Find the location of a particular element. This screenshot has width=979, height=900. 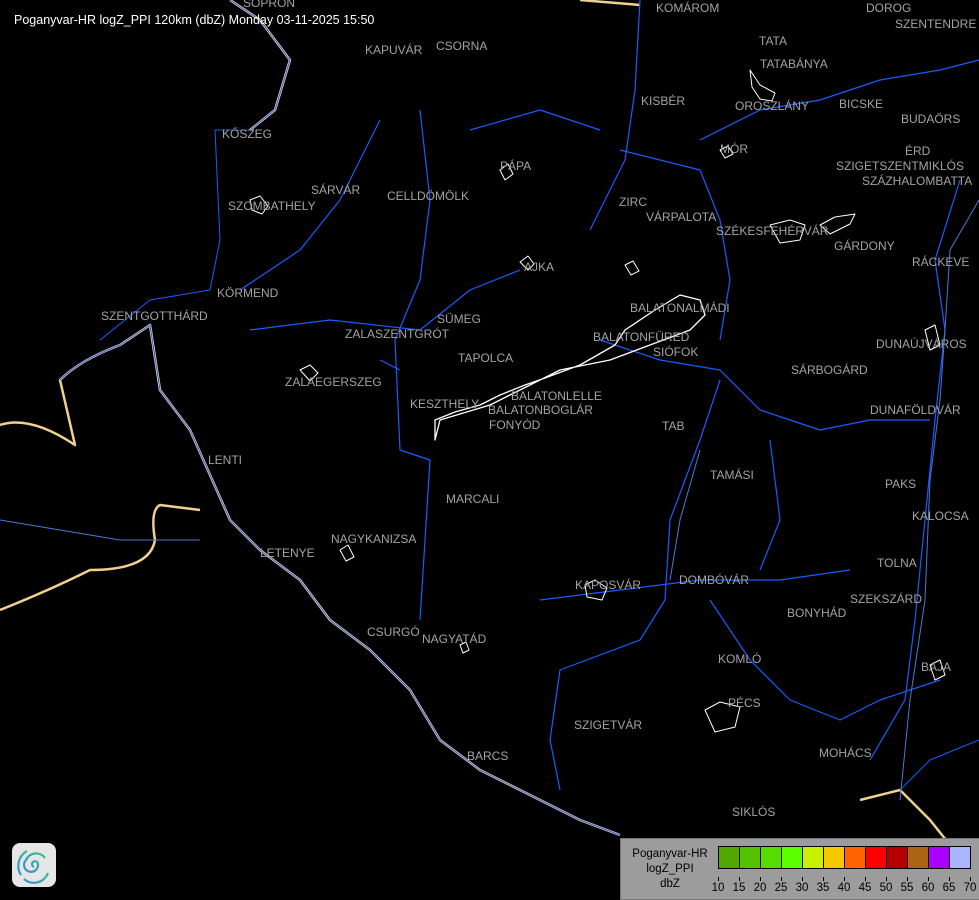

legend-ticks: 10 15 20 25 30 35 40 45 50 55 60 65 70 is located at coordinates (843, 887).